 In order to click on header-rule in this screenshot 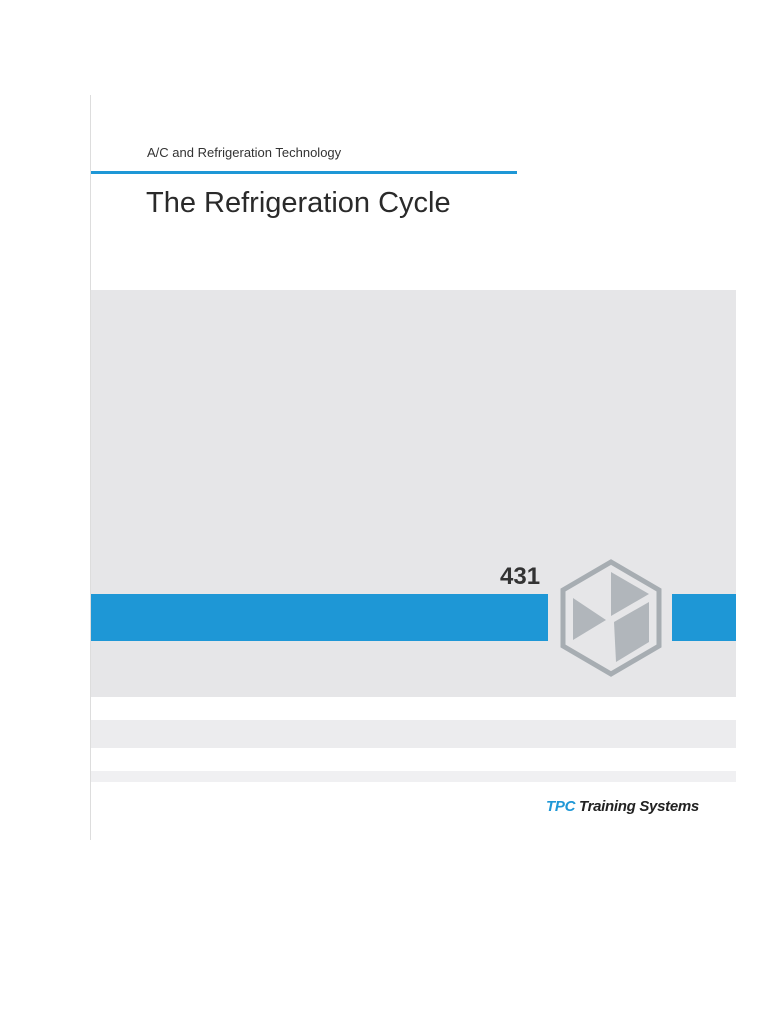, I will do `click(304, 172)`.